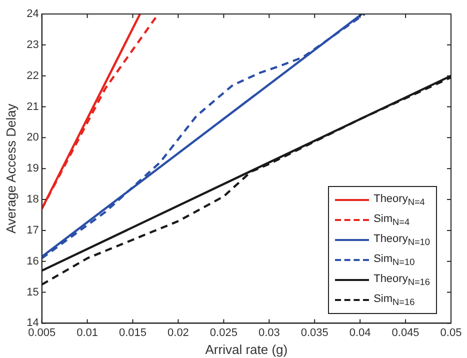  I want to click on y-tick-label: 22, so click(32, 76).